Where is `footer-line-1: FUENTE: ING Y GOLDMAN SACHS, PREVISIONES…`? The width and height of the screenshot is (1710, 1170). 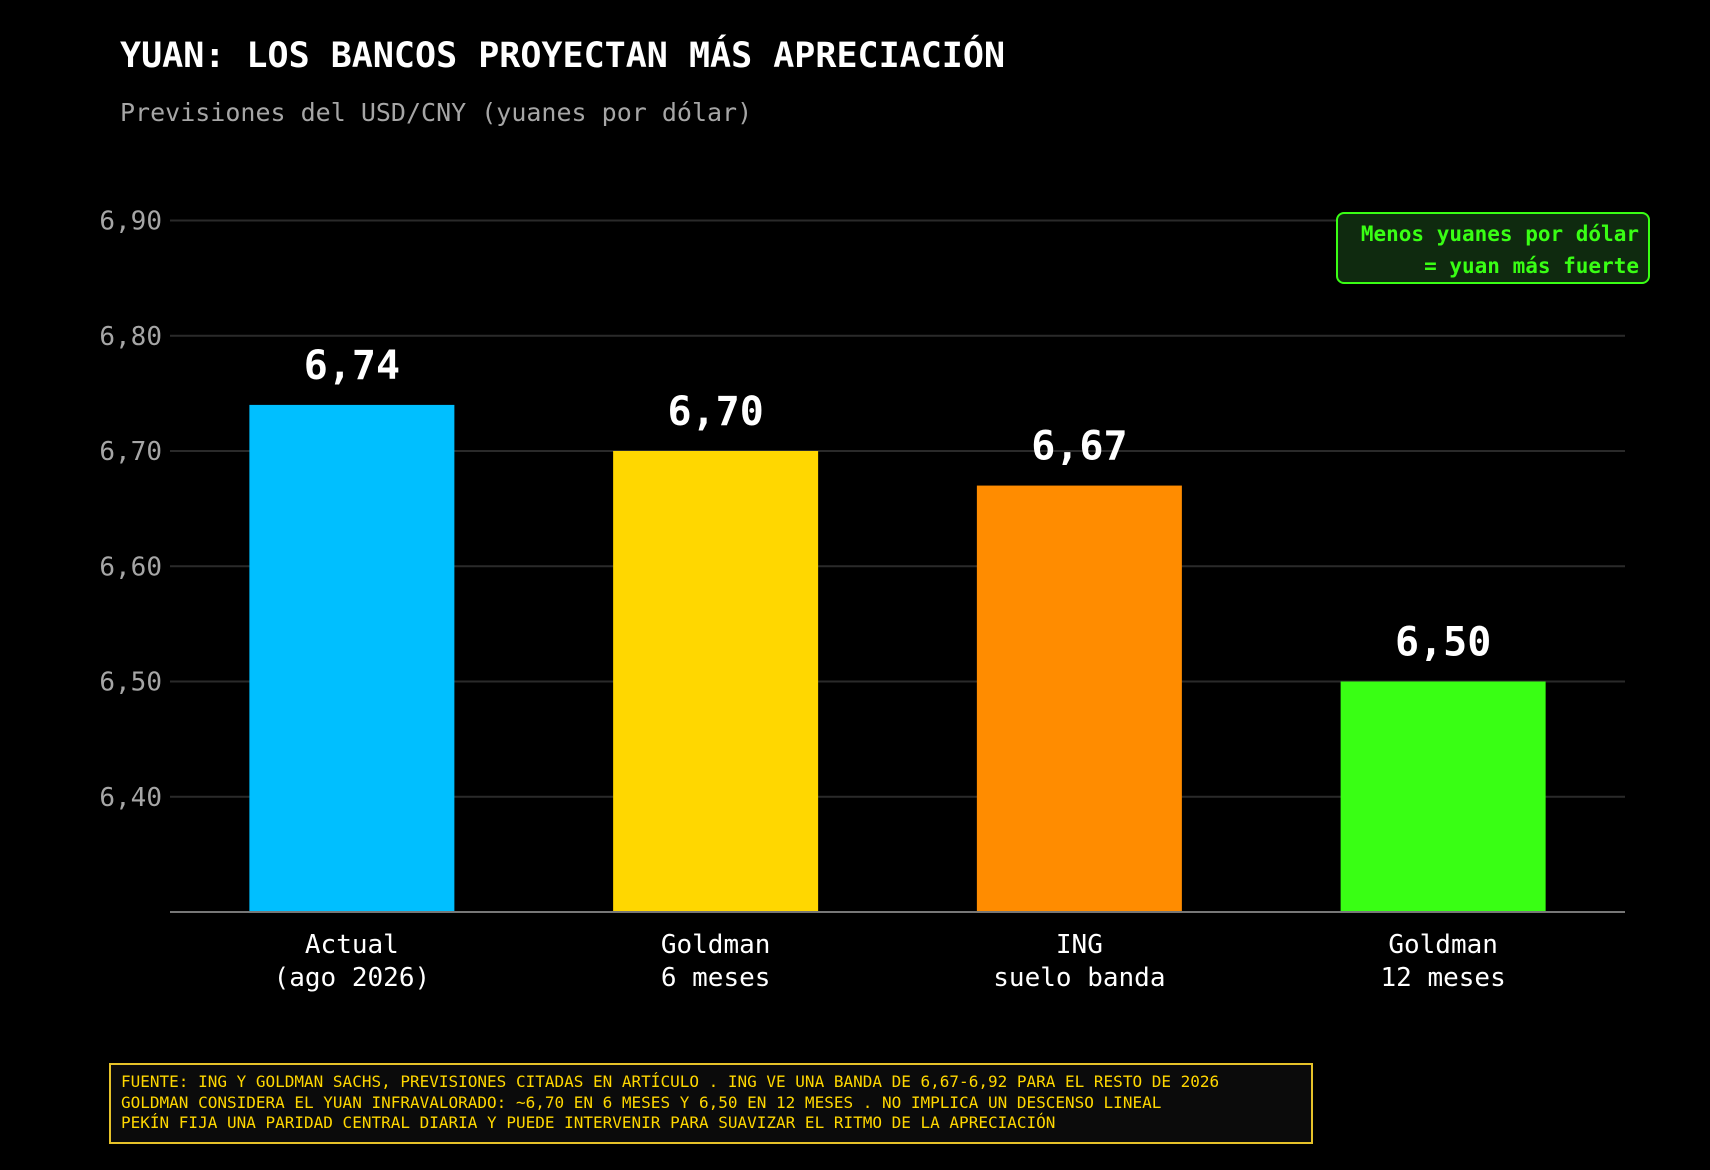
footer-line-1: FUENTE: ING Y GOLDMAN SACHS, PREVISIONES… is located at coordinates (670, 1081).